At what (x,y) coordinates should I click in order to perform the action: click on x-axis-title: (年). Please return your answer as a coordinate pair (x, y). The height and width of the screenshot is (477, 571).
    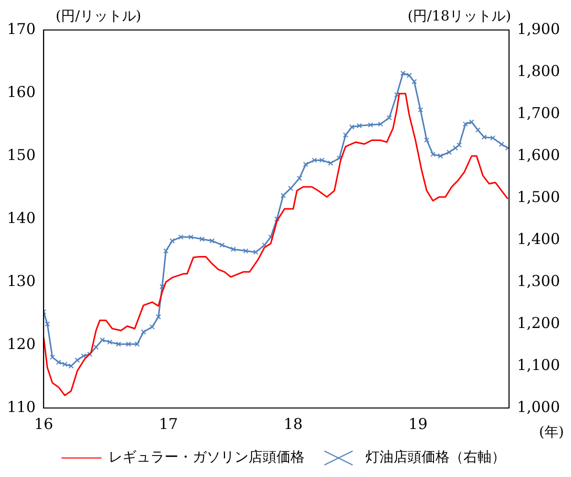
    Looking at the image, I should click on (551, 432).